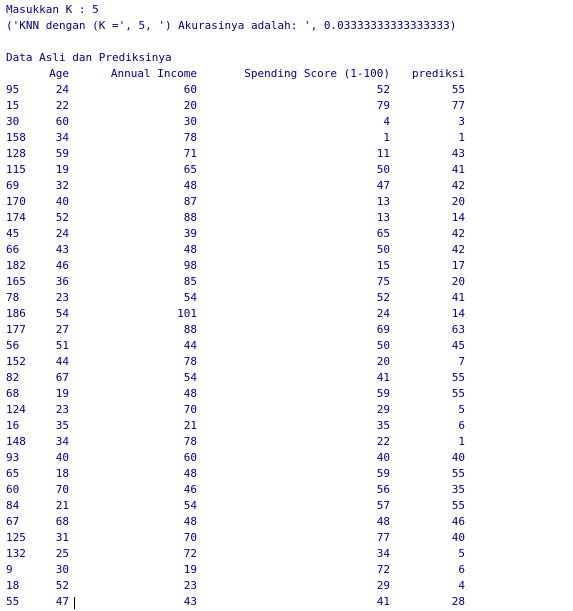 Image resolution: width=573 pixels, height=611 pixels. I want to click on age-cell: 21, so click(62, 505).